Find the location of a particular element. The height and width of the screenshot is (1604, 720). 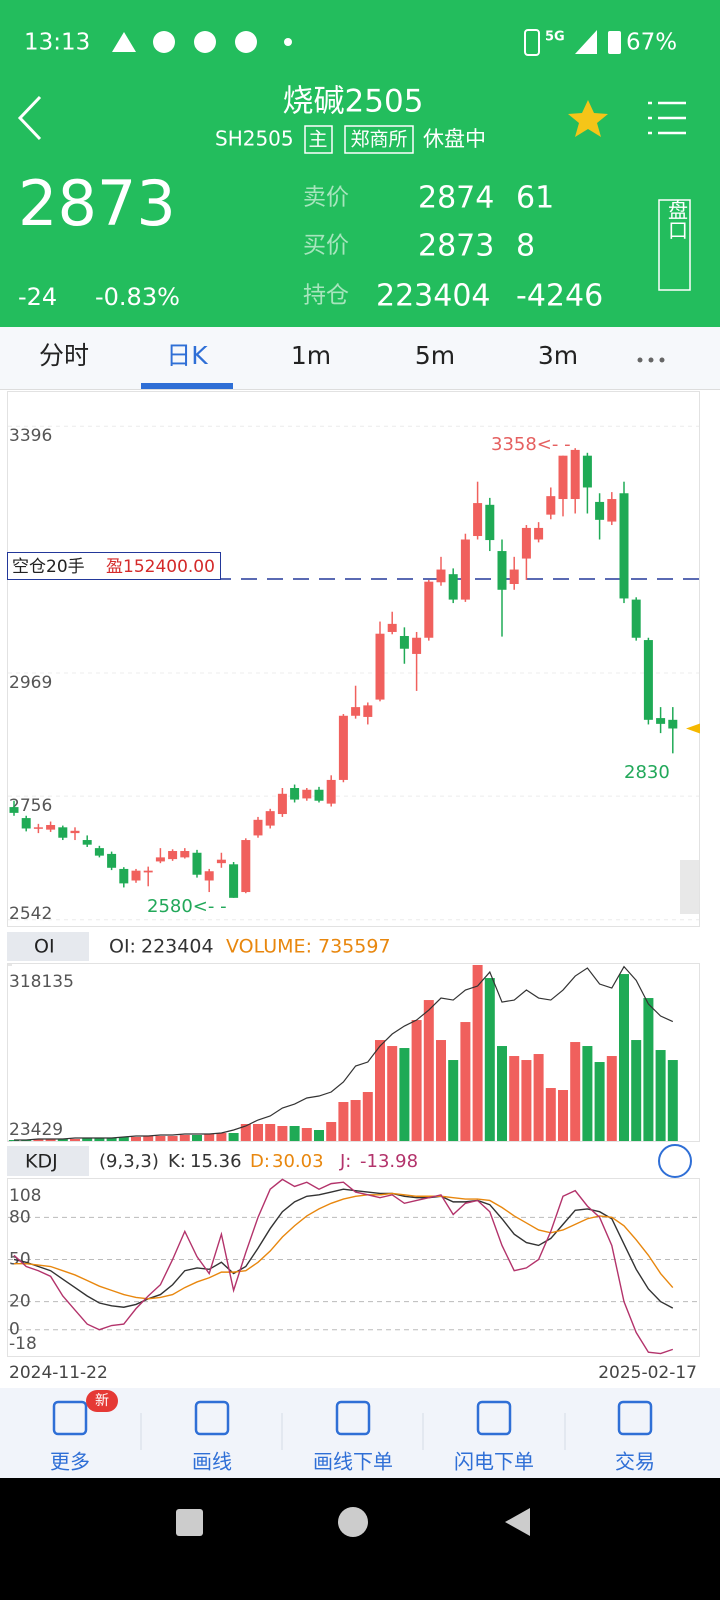

indicator-tab is located at coordinates (48, 946).